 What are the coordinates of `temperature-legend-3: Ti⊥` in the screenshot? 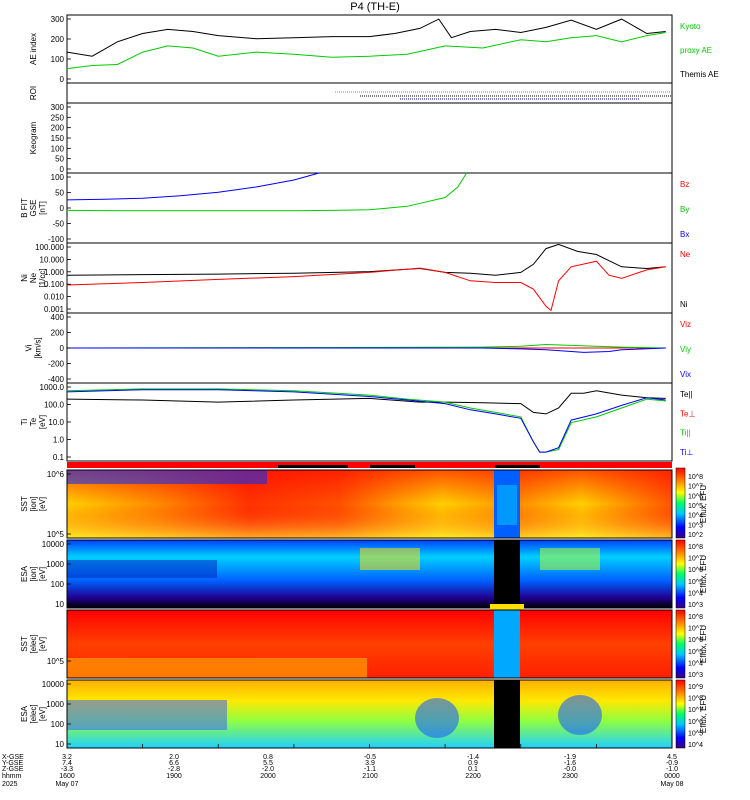 It's located at (686, 452).